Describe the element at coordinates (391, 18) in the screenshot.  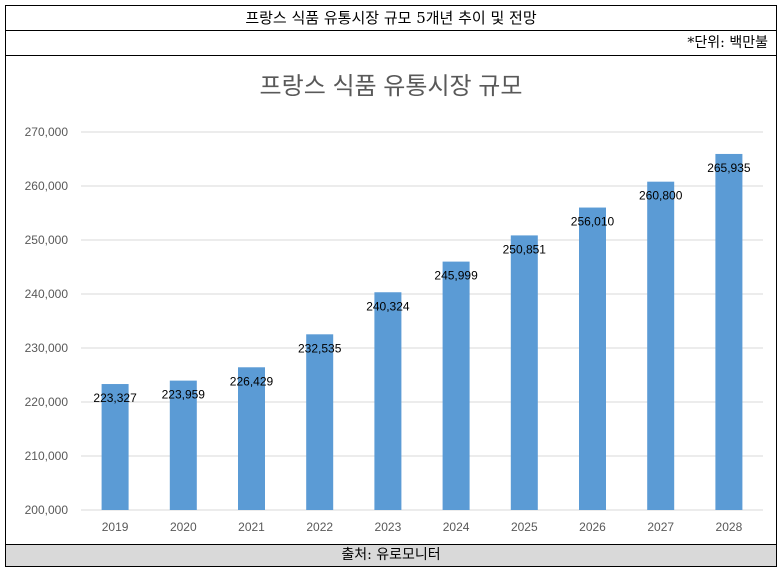
I see `table-title: 프랑스 식품 유통시장 규모 5개년 추이 및 전망` at that location.